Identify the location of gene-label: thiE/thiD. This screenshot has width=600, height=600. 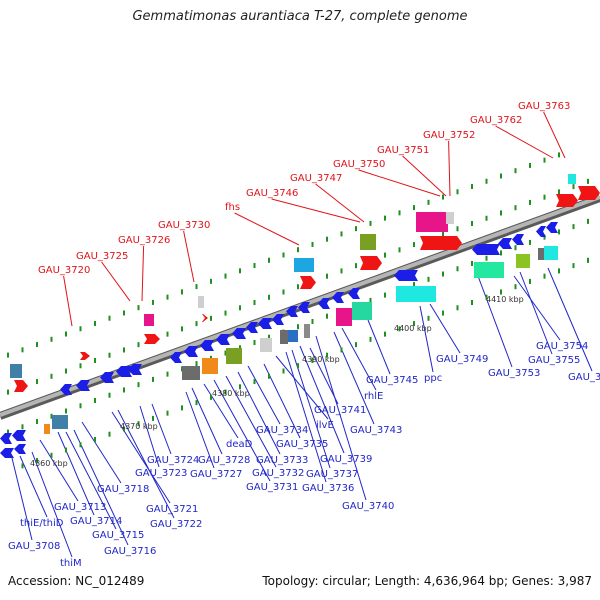
(42, 523).